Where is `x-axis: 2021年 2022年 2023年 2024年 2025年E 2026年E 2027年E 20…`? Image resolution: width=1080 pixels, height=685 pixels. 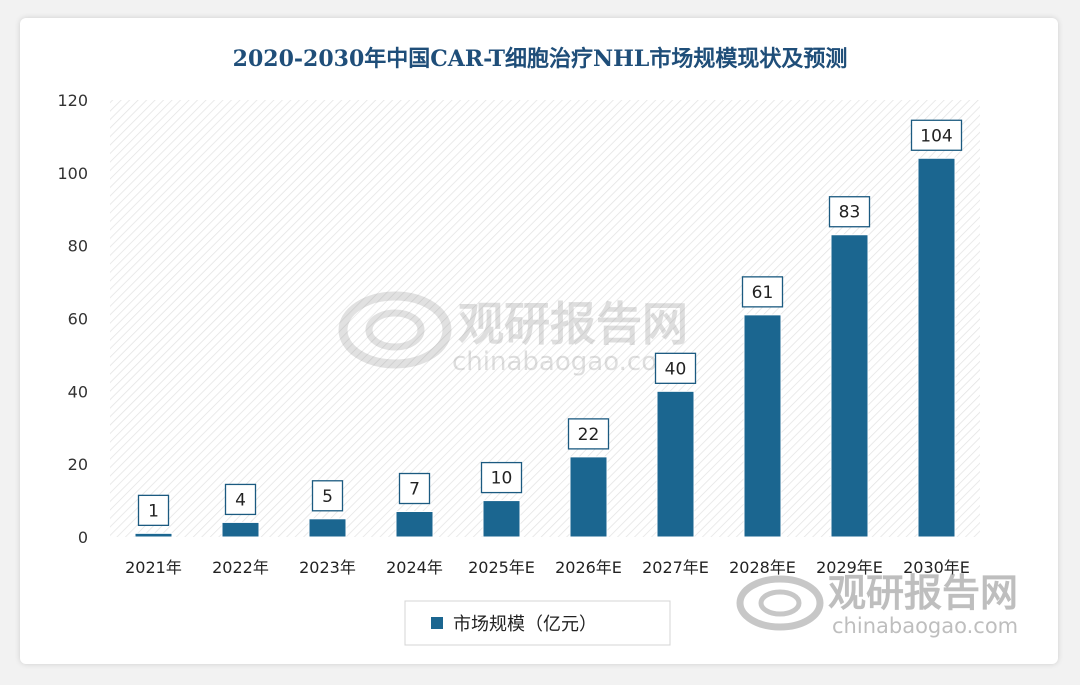
x-axis: 2021年 2022年 2023年 2024年 2025年E 2026年E 2027年E 20… is located at coordinates (547, 567).